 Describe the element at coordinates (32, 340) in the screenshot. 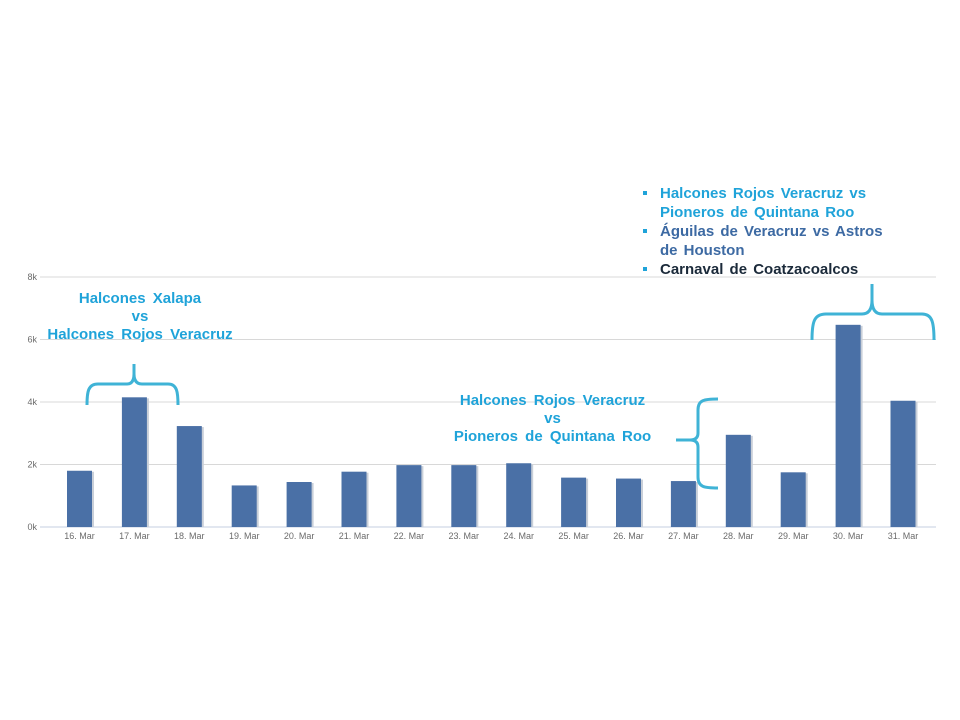

I see `y-tick-label: 6k` at that location.